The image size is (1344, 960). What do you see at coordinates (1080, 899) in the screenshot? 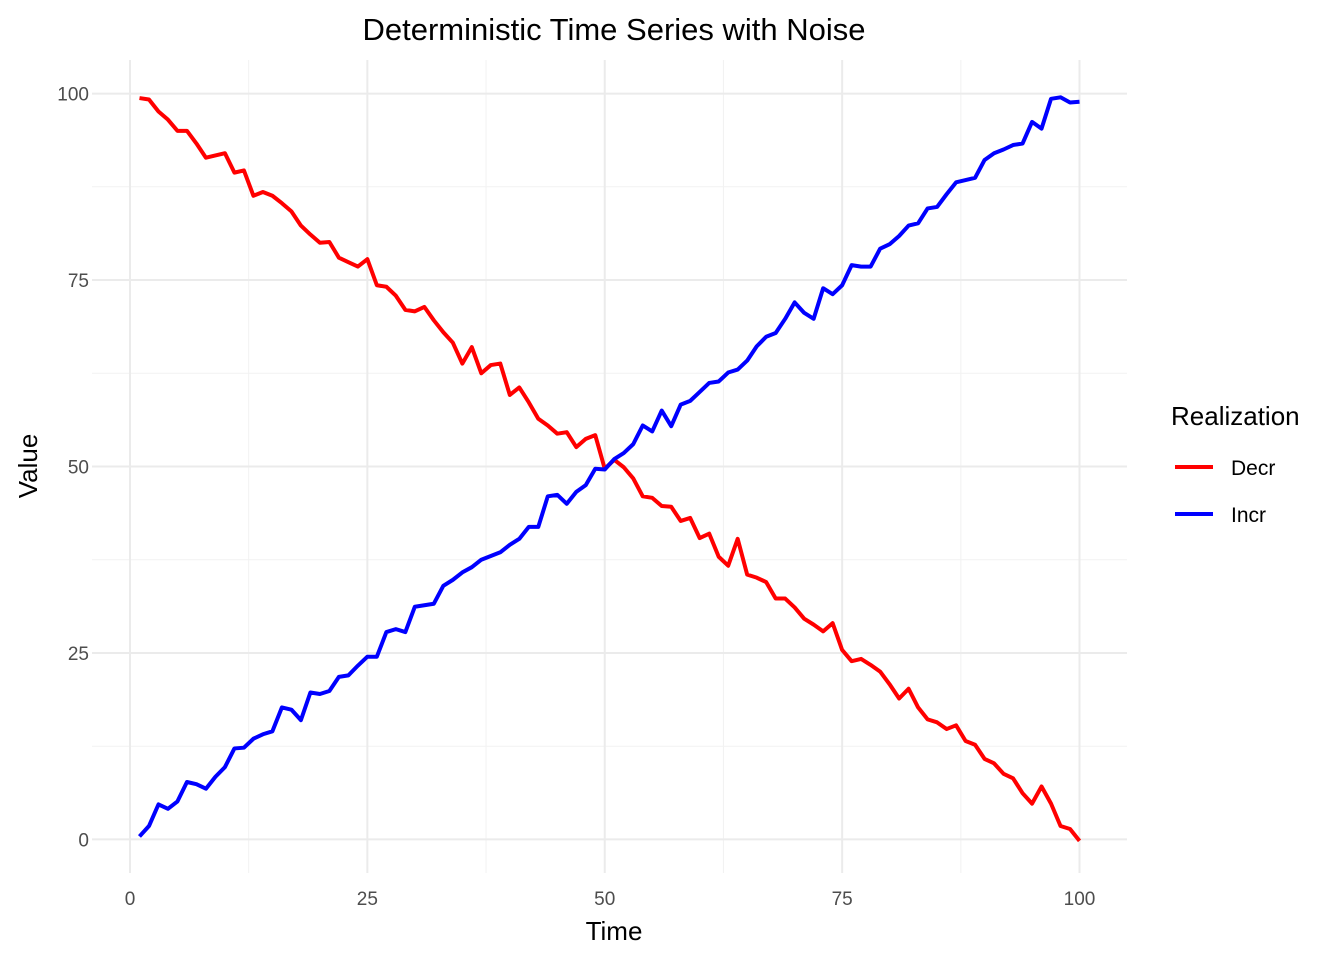
I see `x-tick-label: 100` at bounding box center [1080, 899].